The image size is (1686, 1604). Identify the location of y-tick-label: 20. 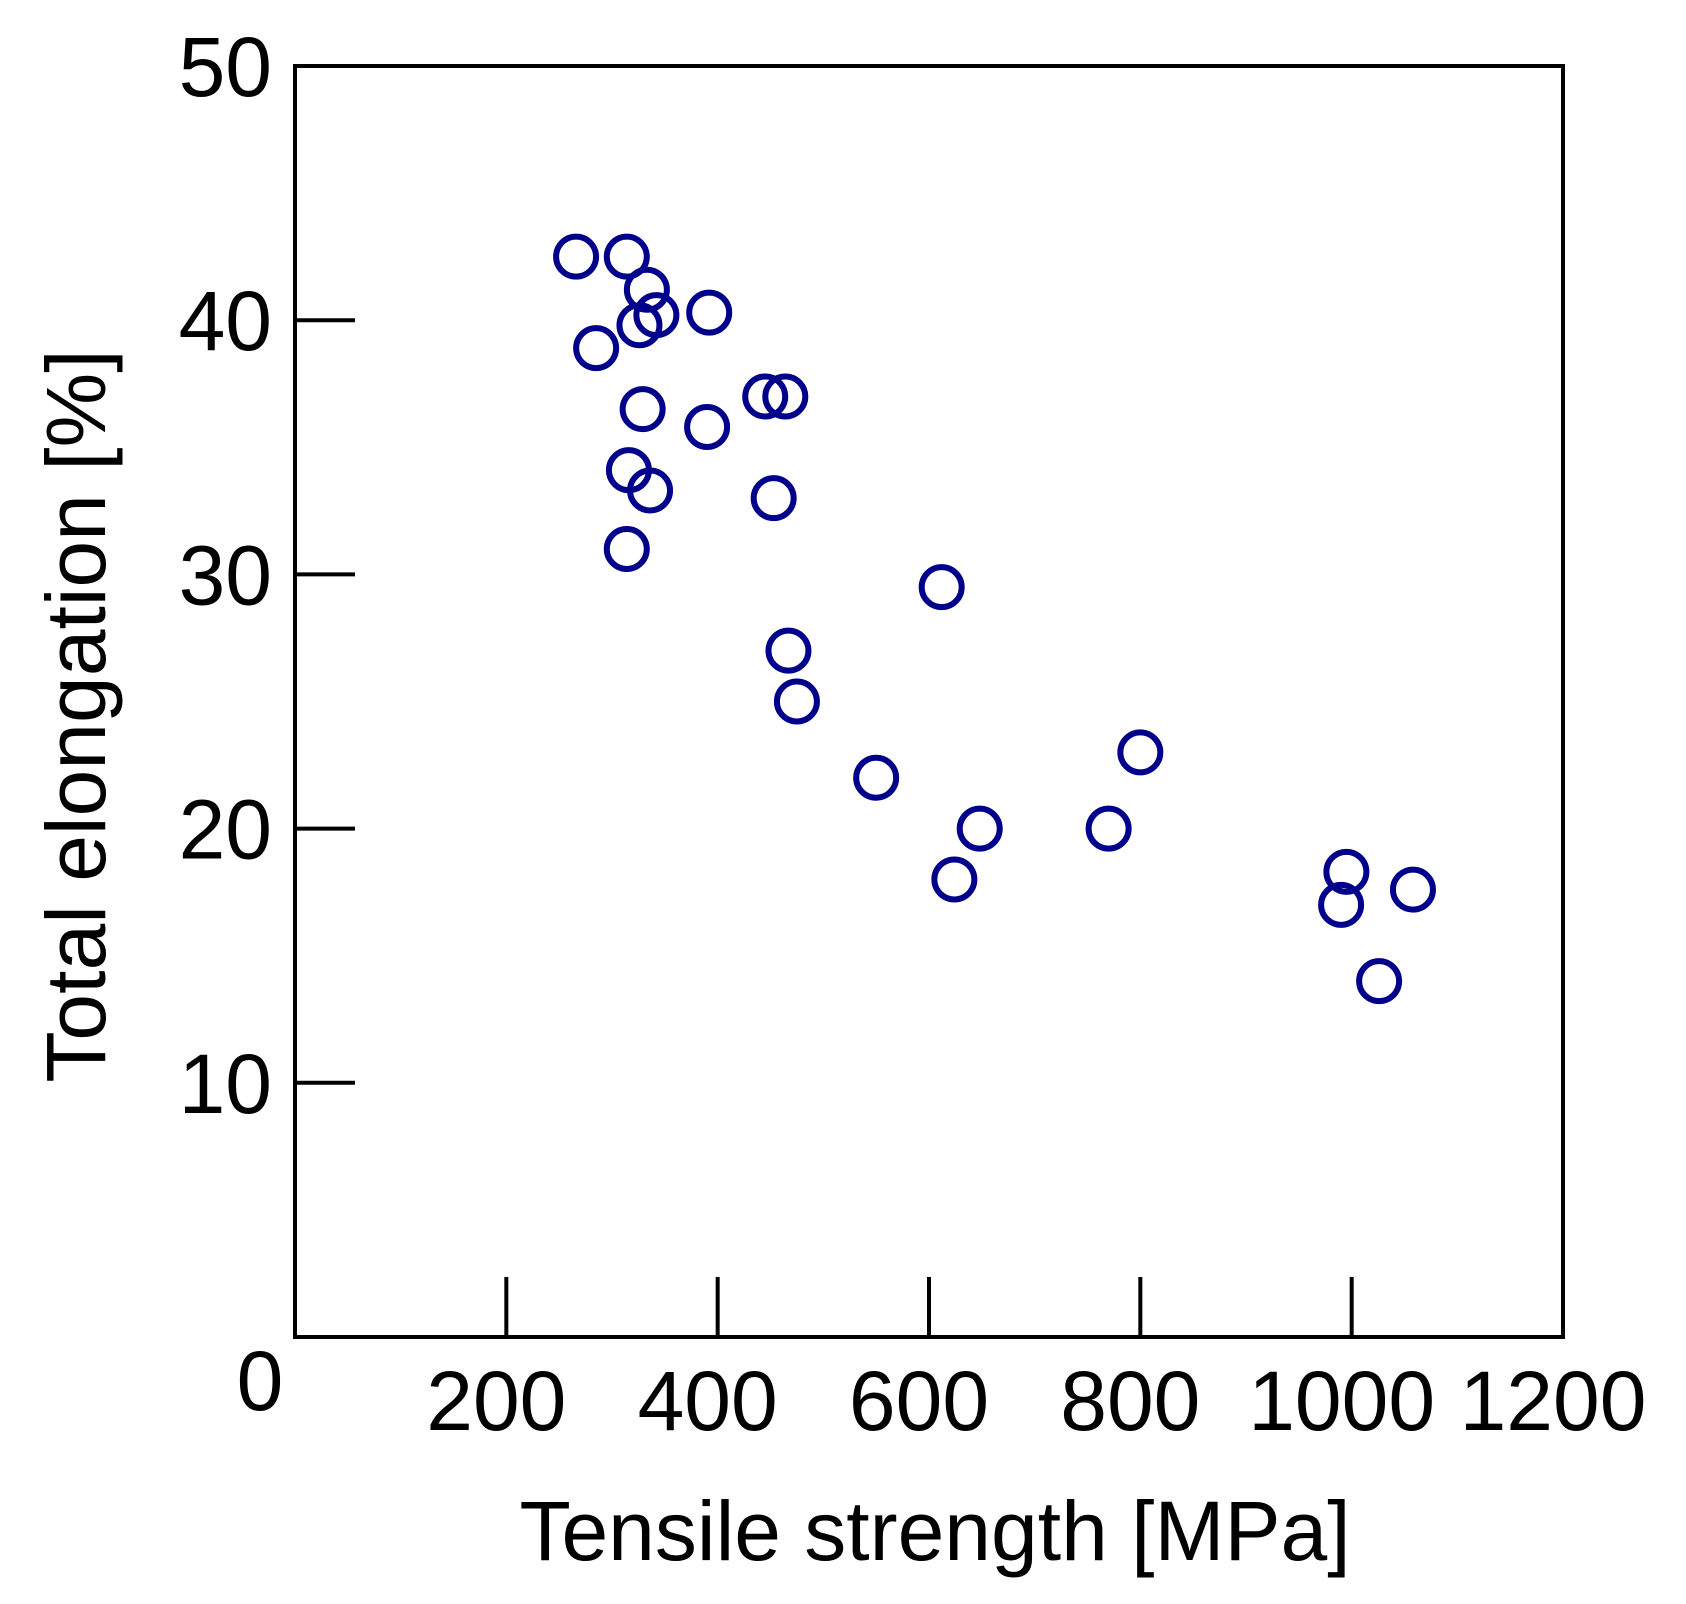
(225, 830).